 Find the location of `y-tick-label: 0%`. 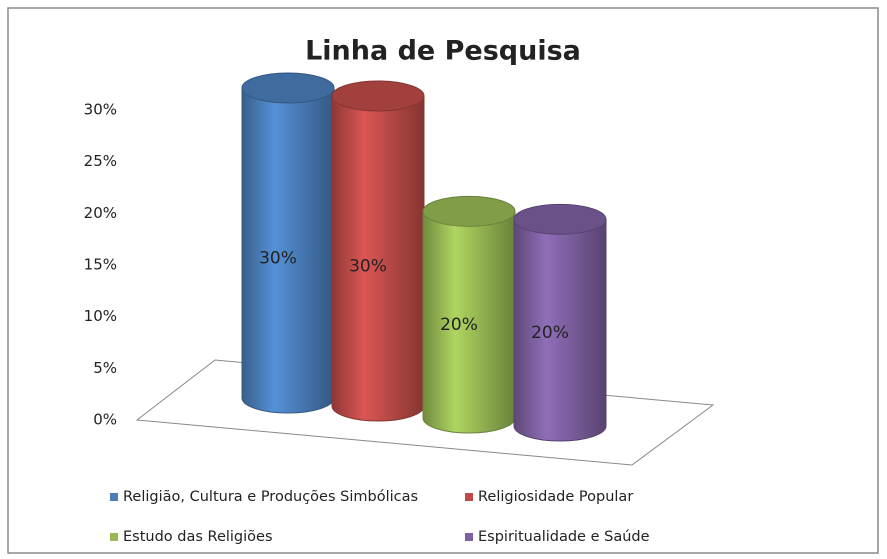

y-tick-label: 0% is located at coordinates (105, 420).